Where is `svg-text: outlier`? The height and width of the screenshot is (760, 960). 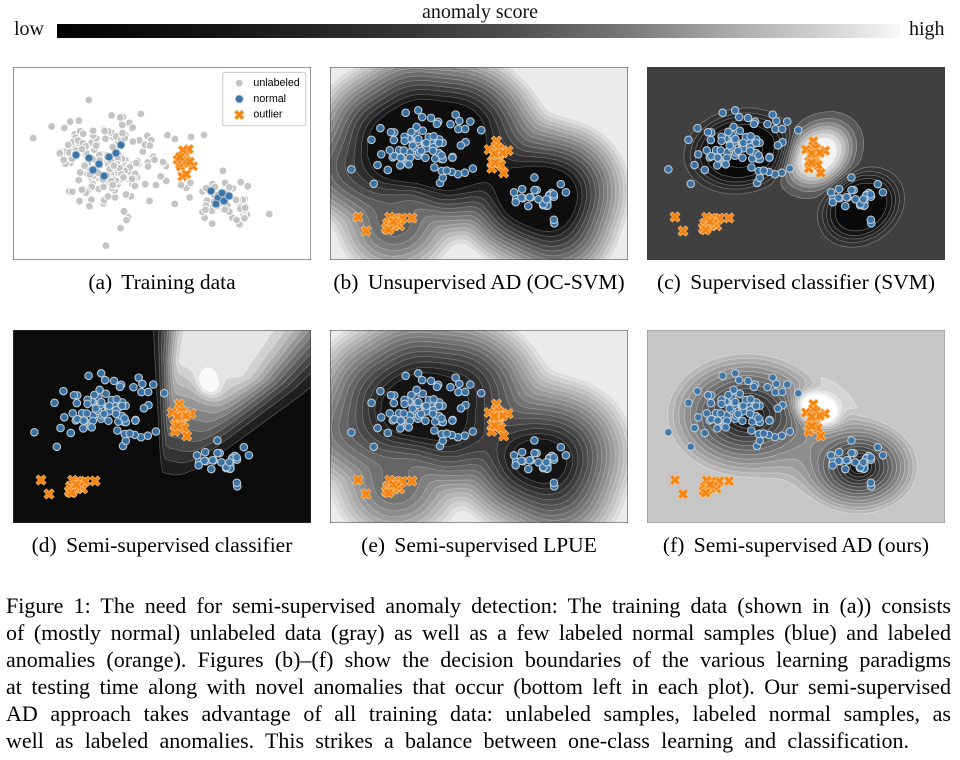 svg-text: outlier is located at coordinates (268, 115).